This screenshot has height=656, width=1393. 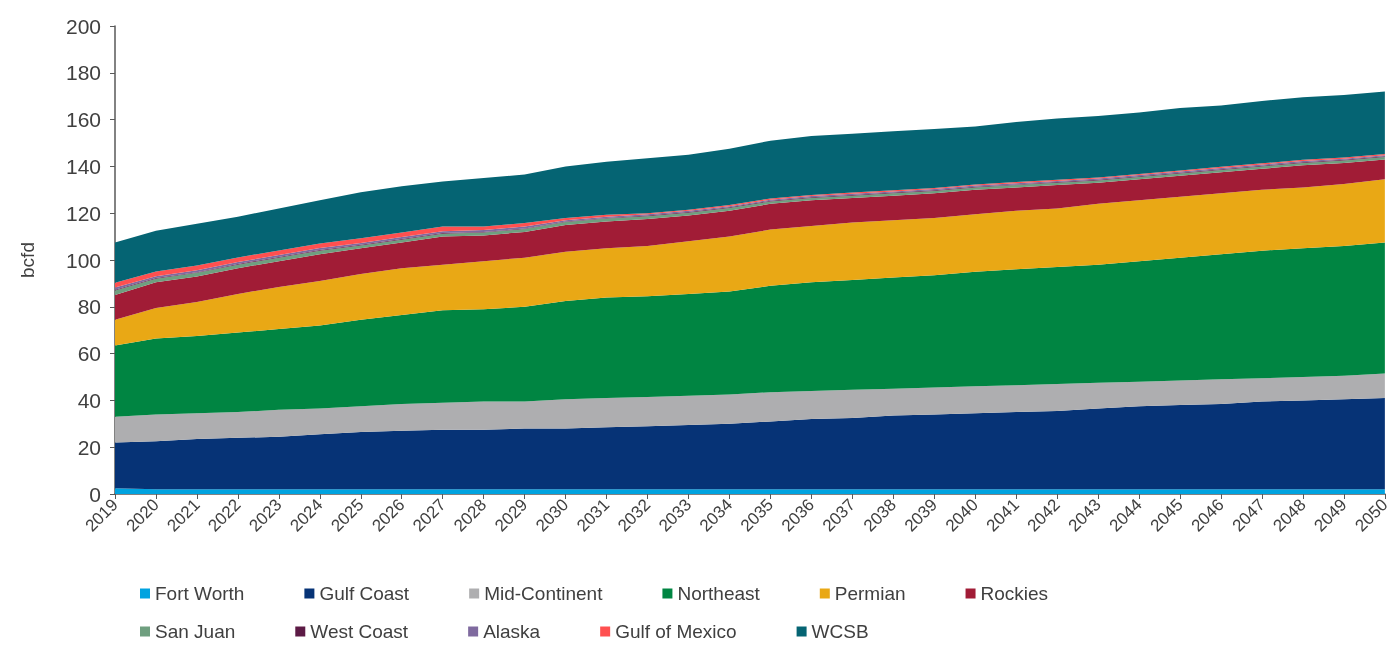 What do you see at coordinates (719, 593) in the screenshot?
I see `legend-label: Northeast` at bounding box center [719, 593].